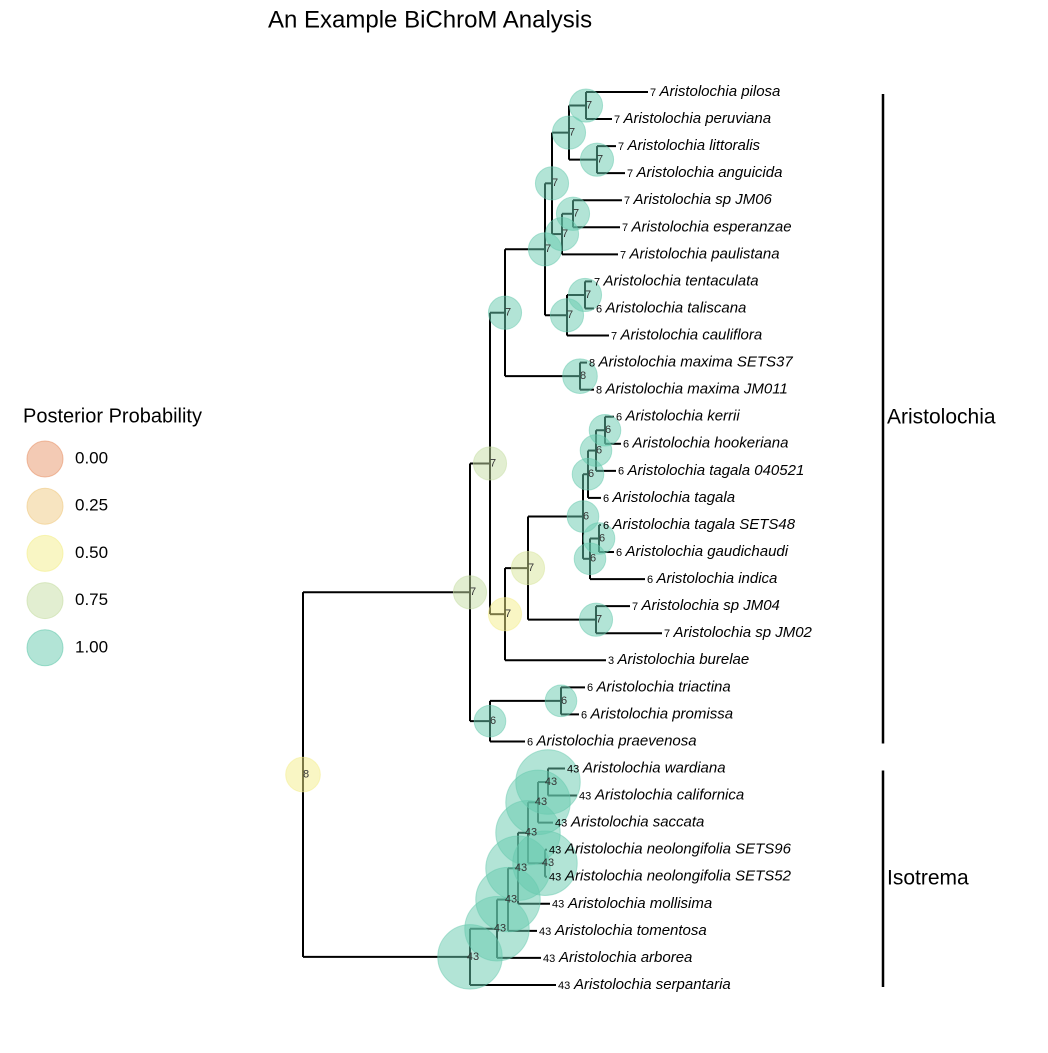  I want to click on tip-label: Aristolochia californica, so click(669, 795).